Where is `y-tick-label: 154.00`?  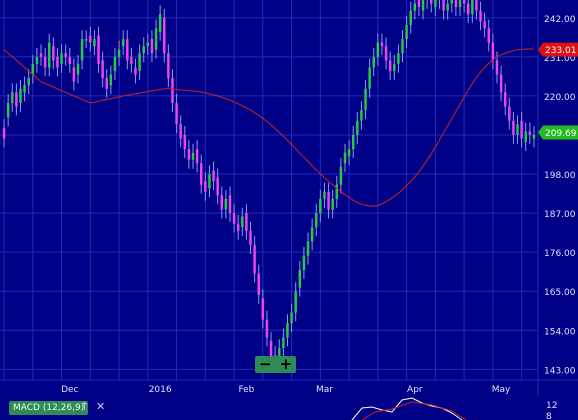
y-tick-label: 154.00 is located at coordinates (560, 332).